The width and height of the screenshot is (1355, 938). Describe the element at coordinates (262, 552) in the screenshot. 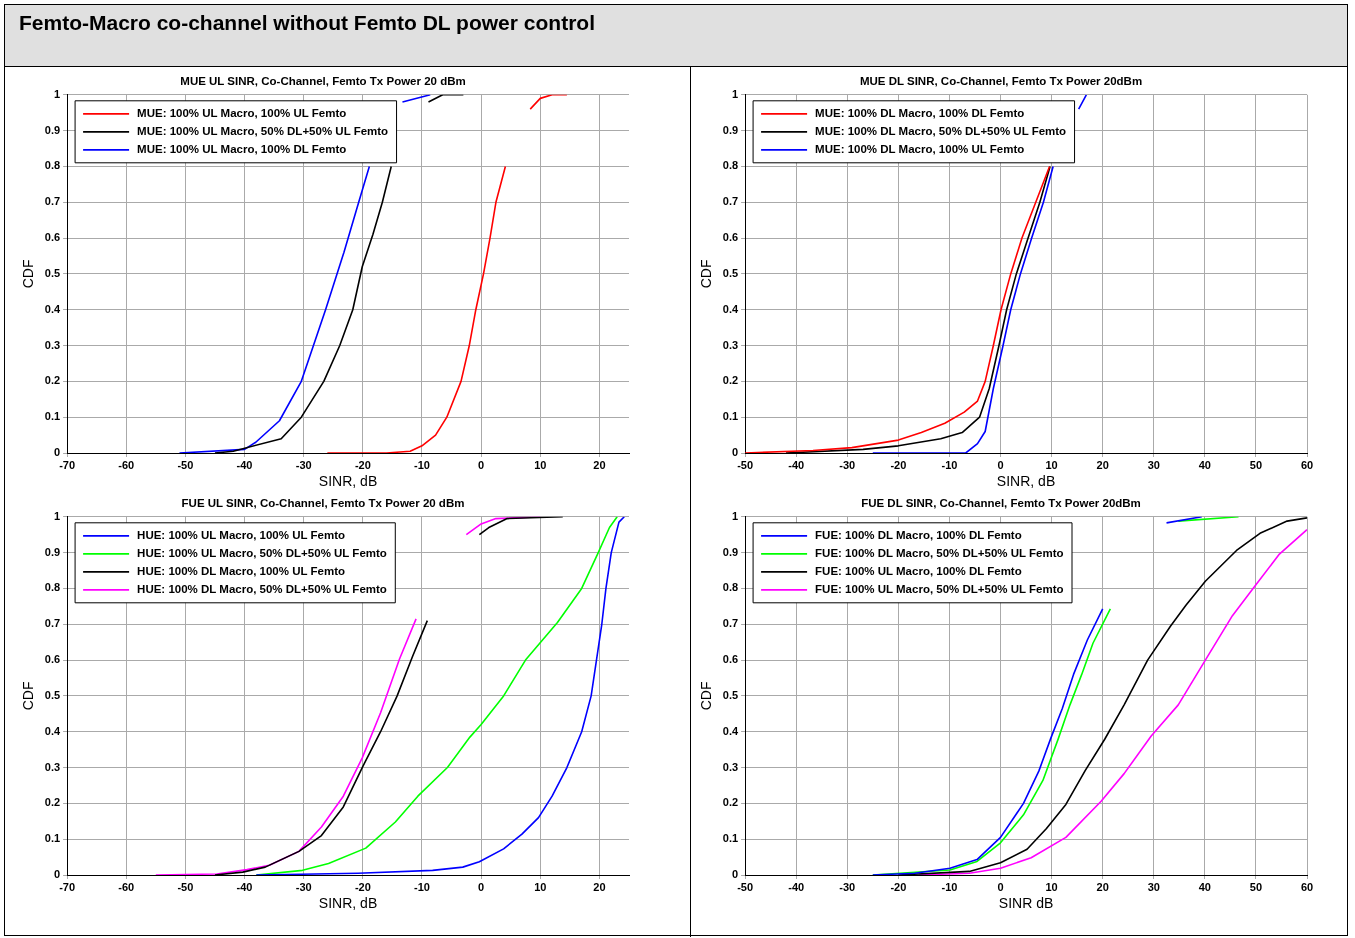

I see `legend-label: HUE: 100% UL Macro, 50% DL+50% UL Femto` at that location.